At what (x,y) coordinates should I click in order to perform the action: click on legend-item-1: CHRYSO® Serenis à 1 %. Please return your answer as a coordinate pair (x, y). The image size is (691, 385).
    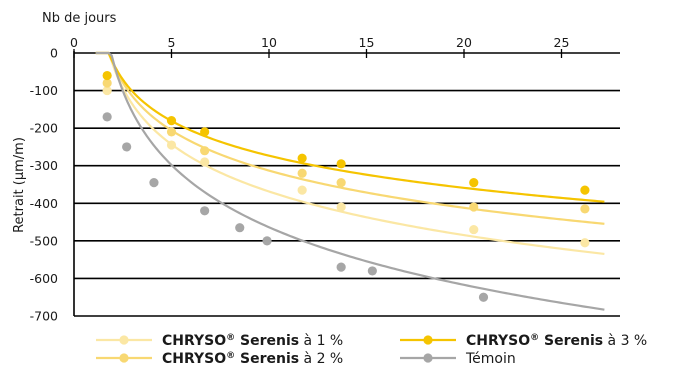
    Looking at the image, I should click on (219, 341).